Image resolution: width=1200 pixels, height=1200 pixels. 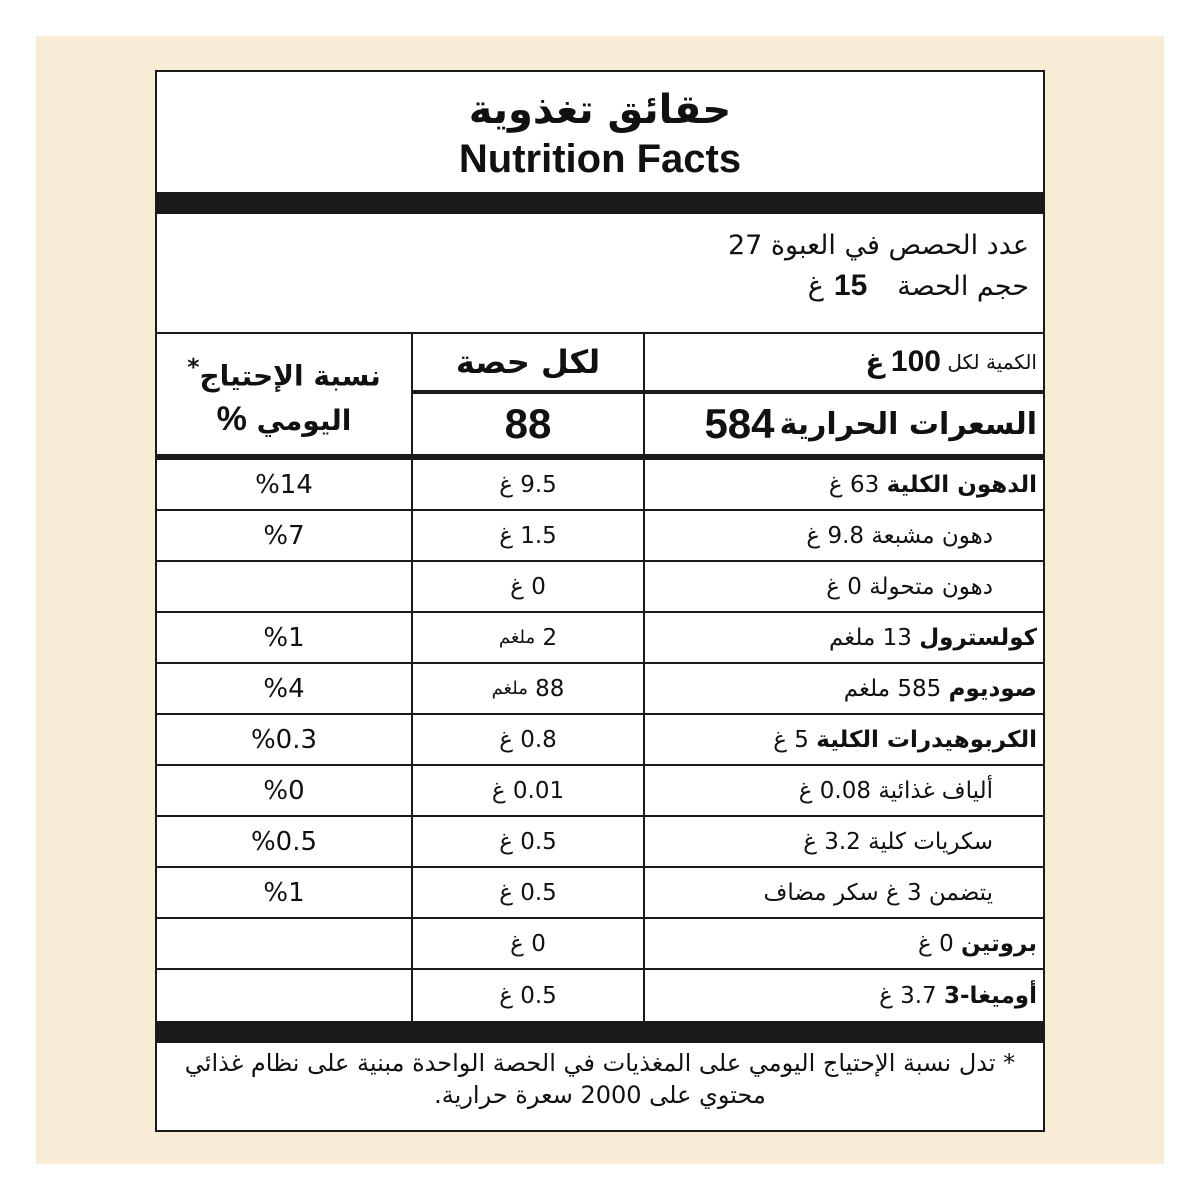 What do you see at coordinates (895, 790) in the screenshot?
I see `nutrient-amount-100g: ألياف غذائية 0.08 غ` at bounding box center [895, 790].